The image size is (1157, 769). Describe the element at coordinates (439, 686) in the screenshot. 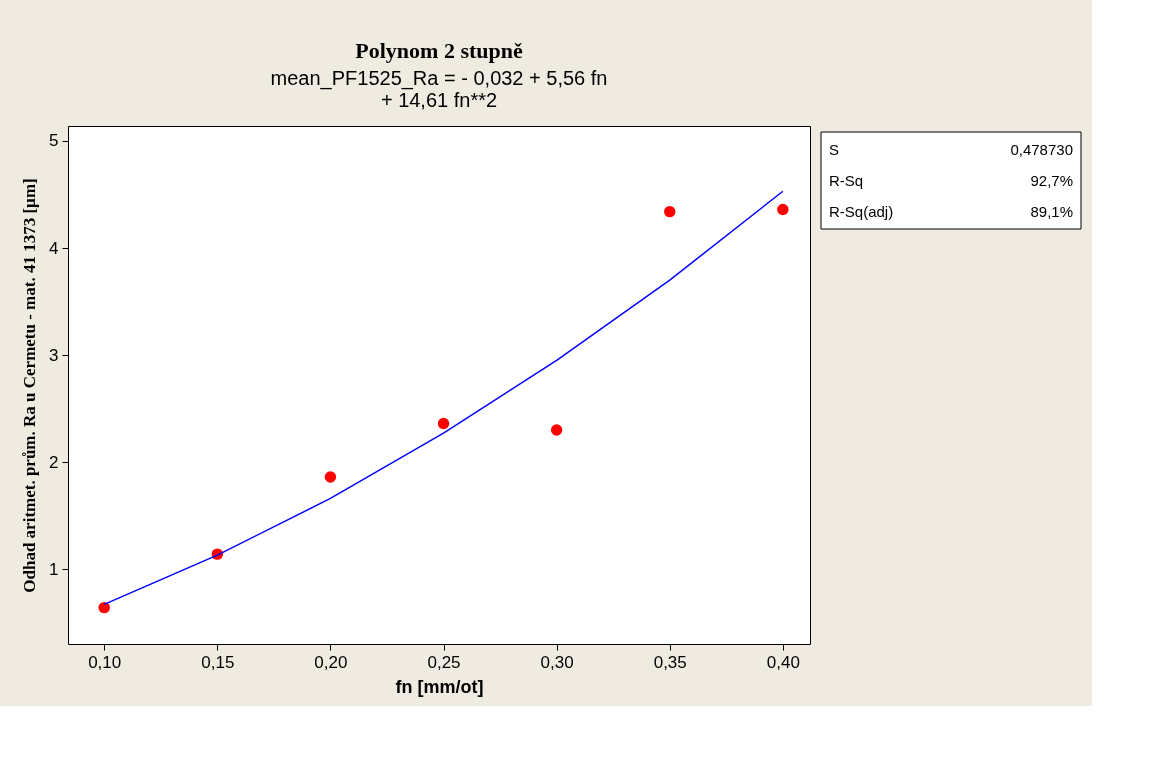

I see `x-axis-title: fn [mm/ot]` at that location.